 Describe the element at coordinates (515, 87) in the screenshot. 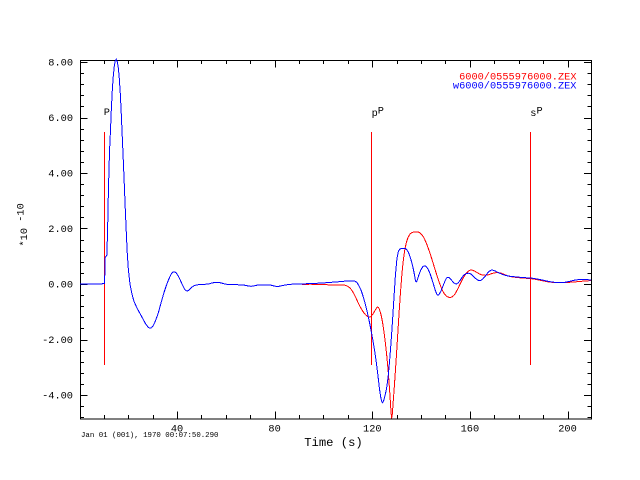

I see `svg-text: w6000/0555976000.ZEX` at that location.